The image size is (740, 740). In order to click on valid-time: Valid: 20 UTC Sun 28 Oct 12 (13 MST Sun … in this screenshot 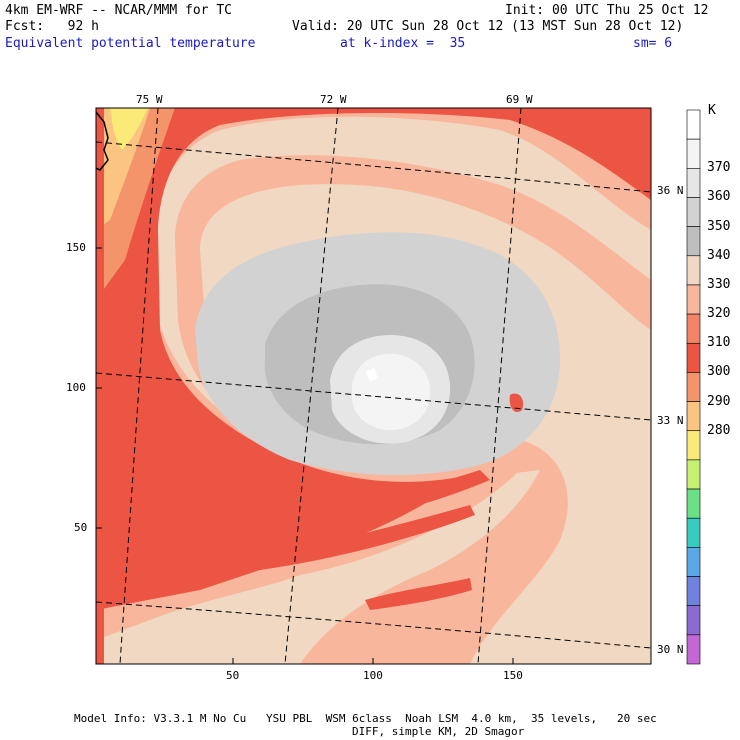, I will do `click(488, 26)`.